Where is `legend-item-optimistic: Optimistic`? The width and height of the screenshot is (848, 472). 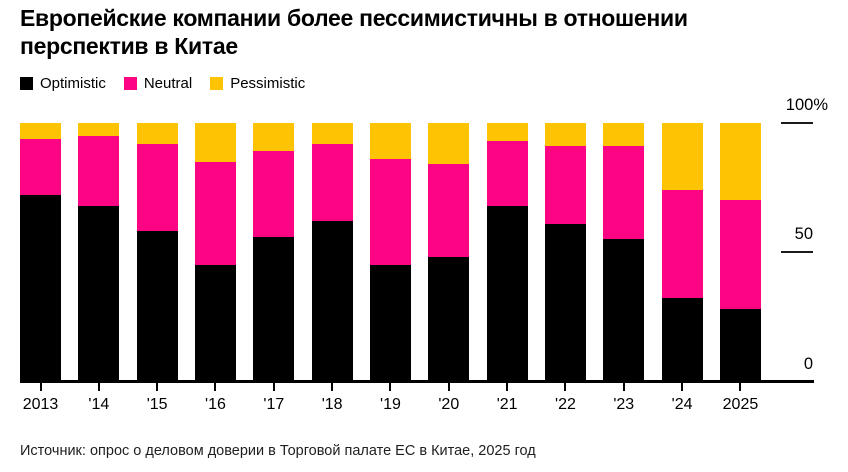 legend-item-optimistic: Optimistic is located at coordinates (63, 83).